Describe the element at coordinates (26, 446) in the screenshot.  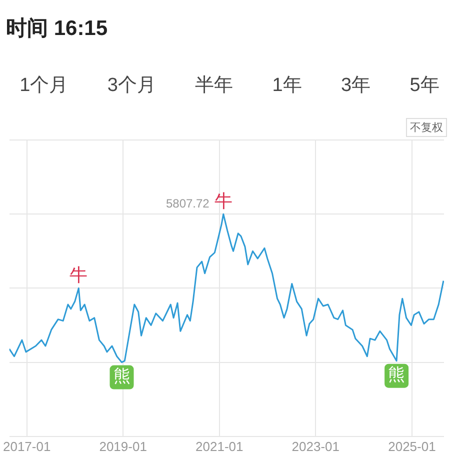
I see `x-tick-label: 2017-01` at that location.